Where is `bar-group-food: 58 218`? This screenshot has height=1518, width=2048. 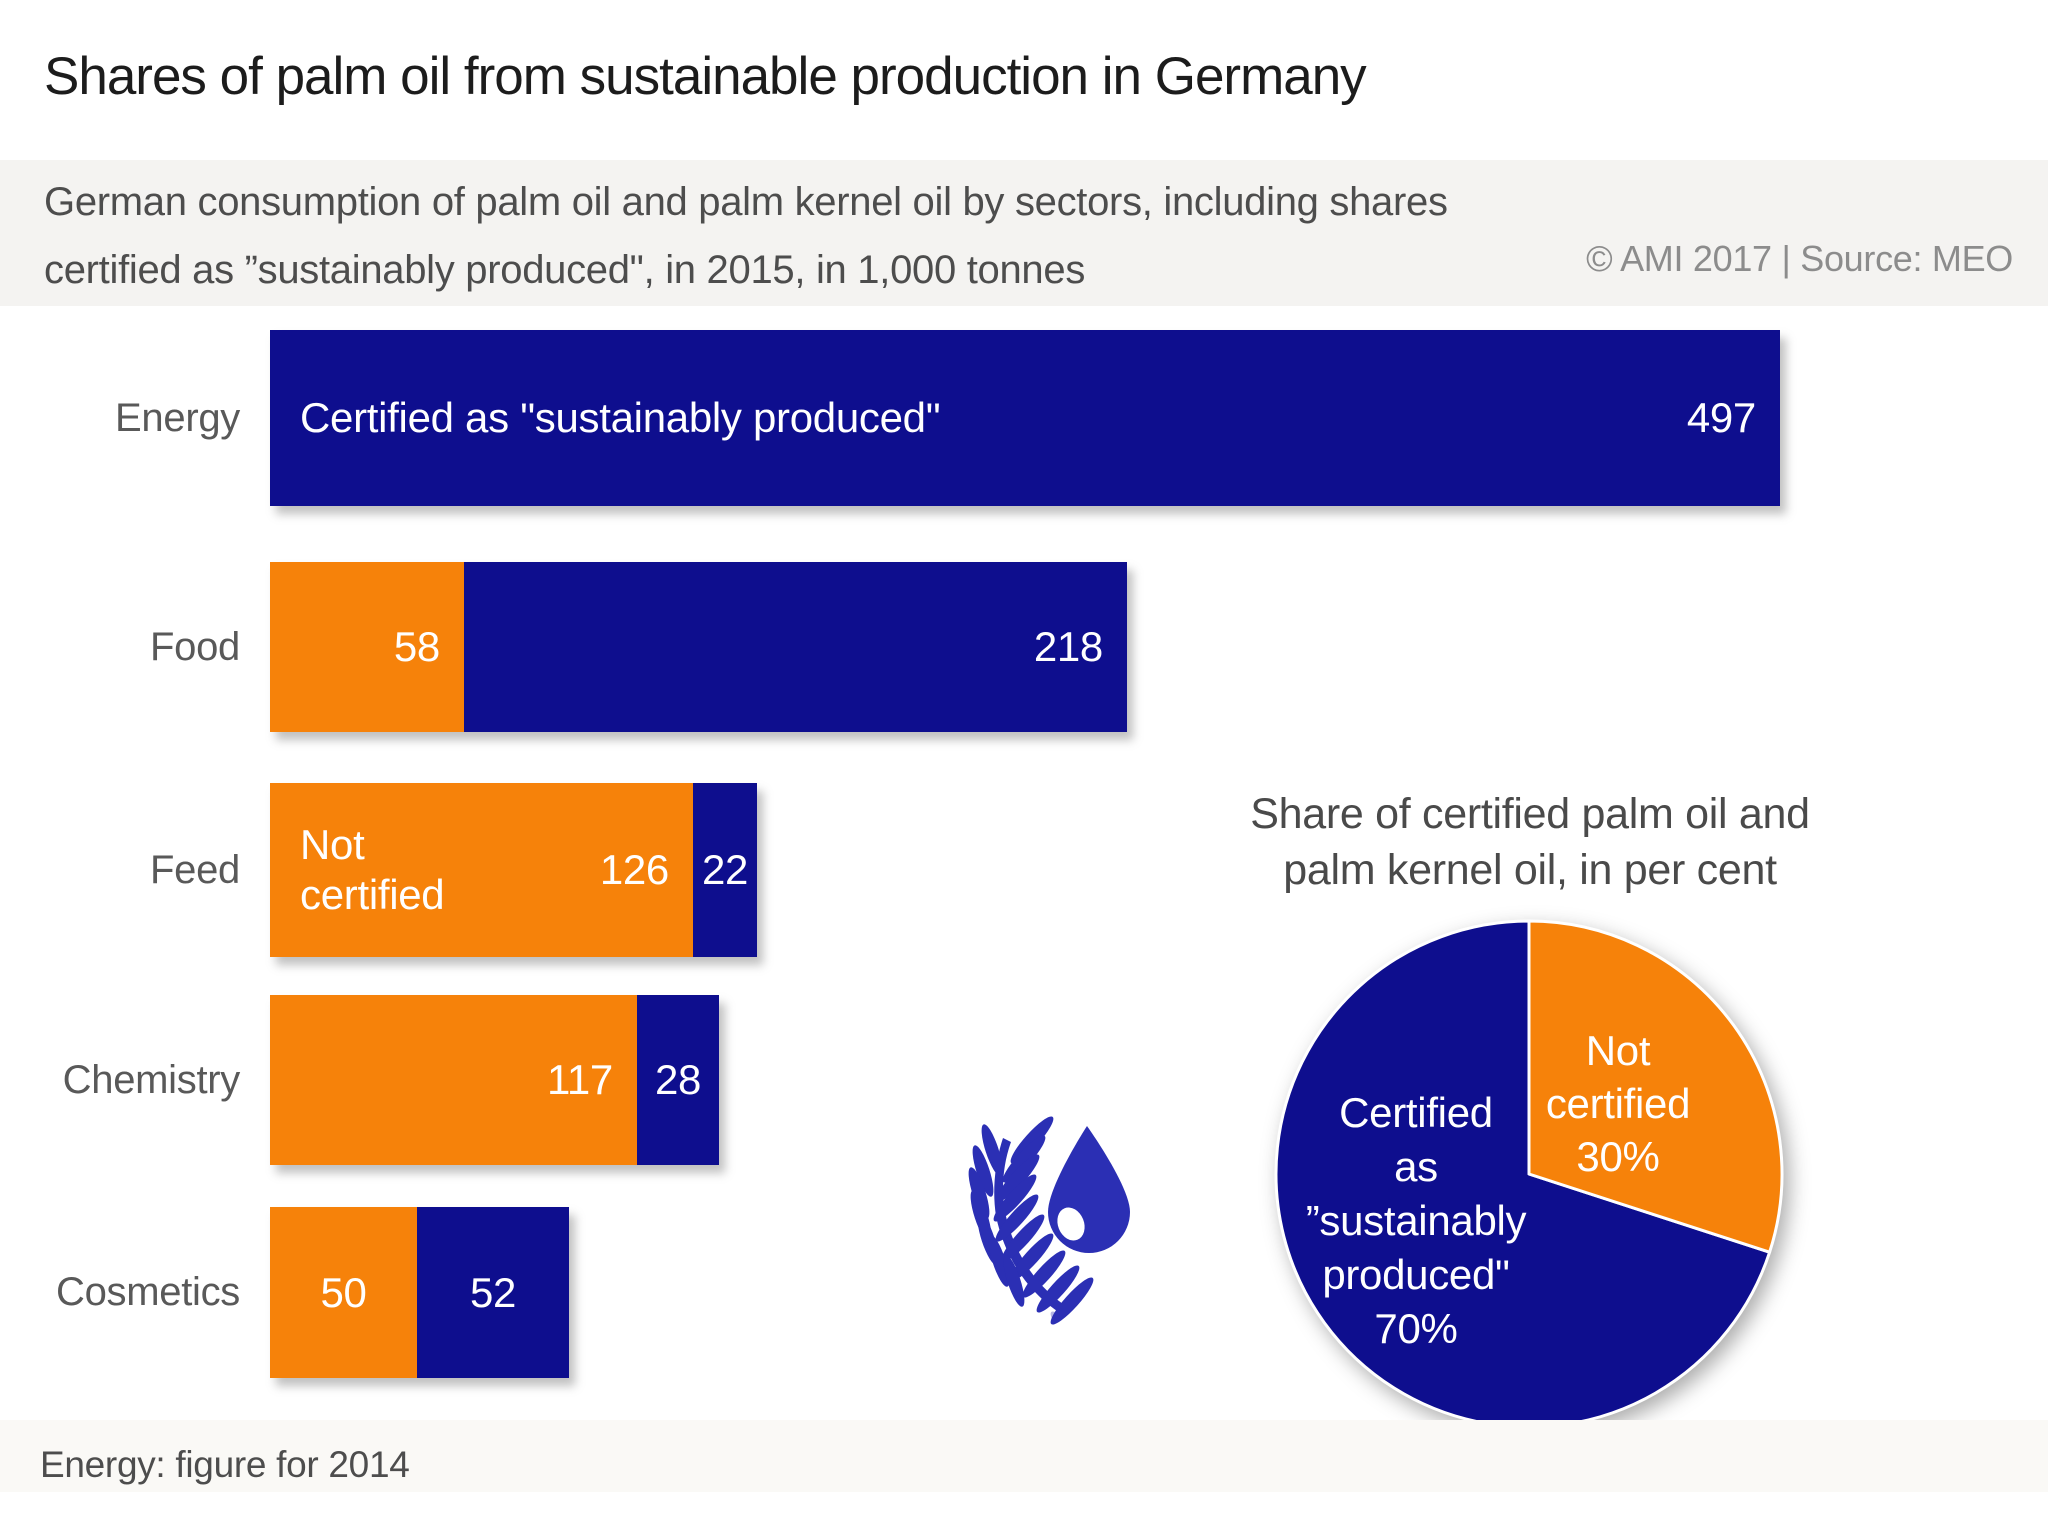 bar-group-food: 58 218 is located at coordinates (698, 647).